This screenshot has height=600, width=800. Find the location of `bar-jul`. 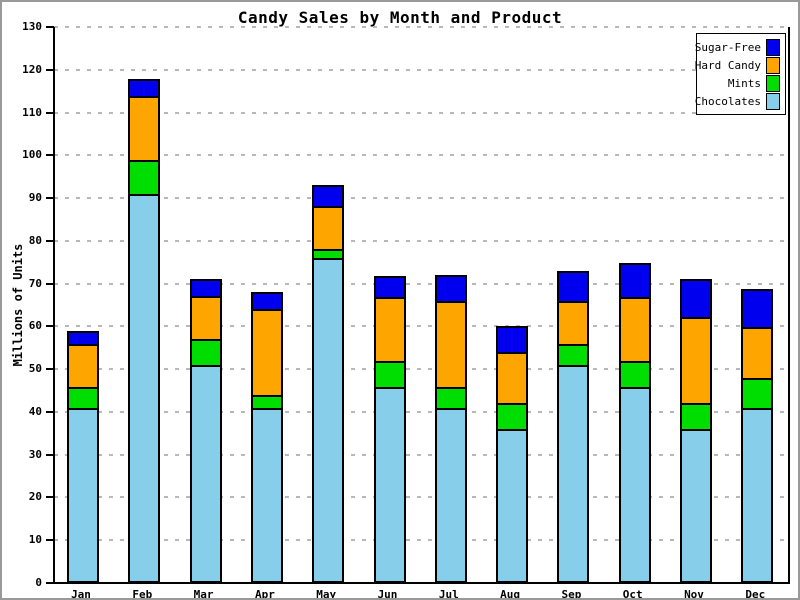

bar-jul is located at coordinates (450, 429).